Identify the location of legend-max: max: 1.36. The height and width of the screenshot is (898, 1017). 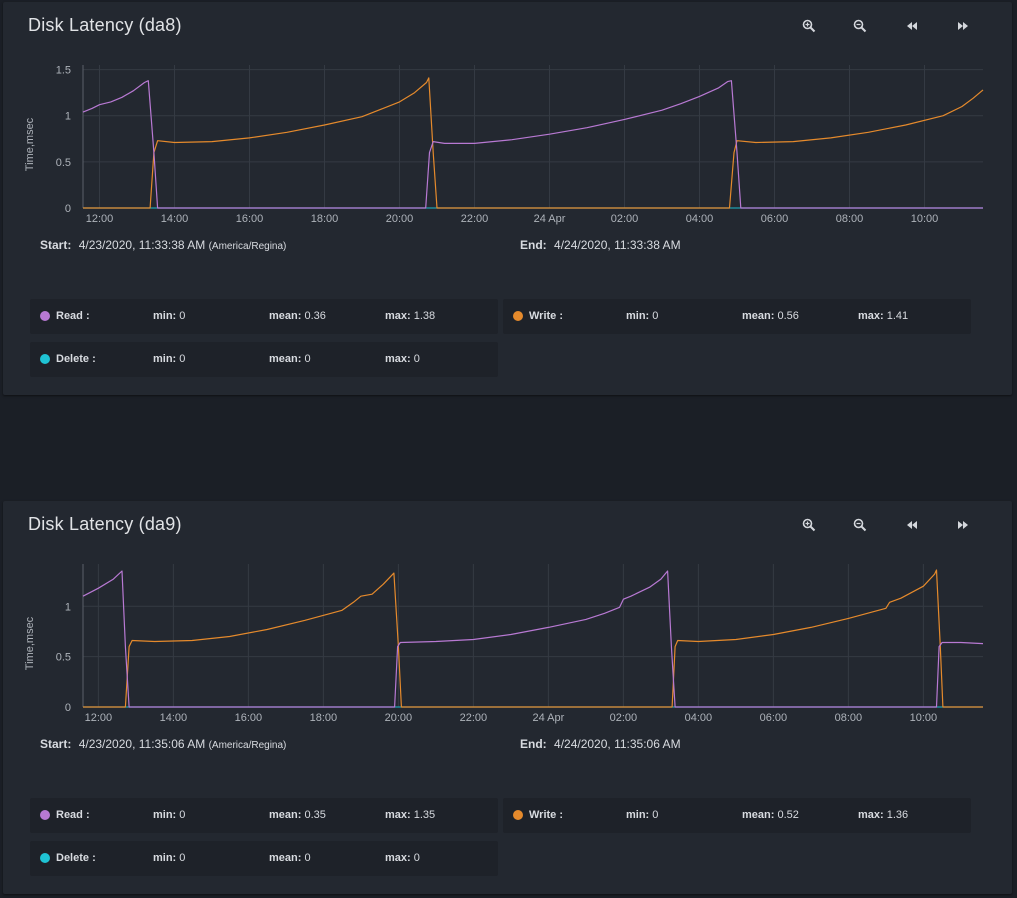
(883, 815).